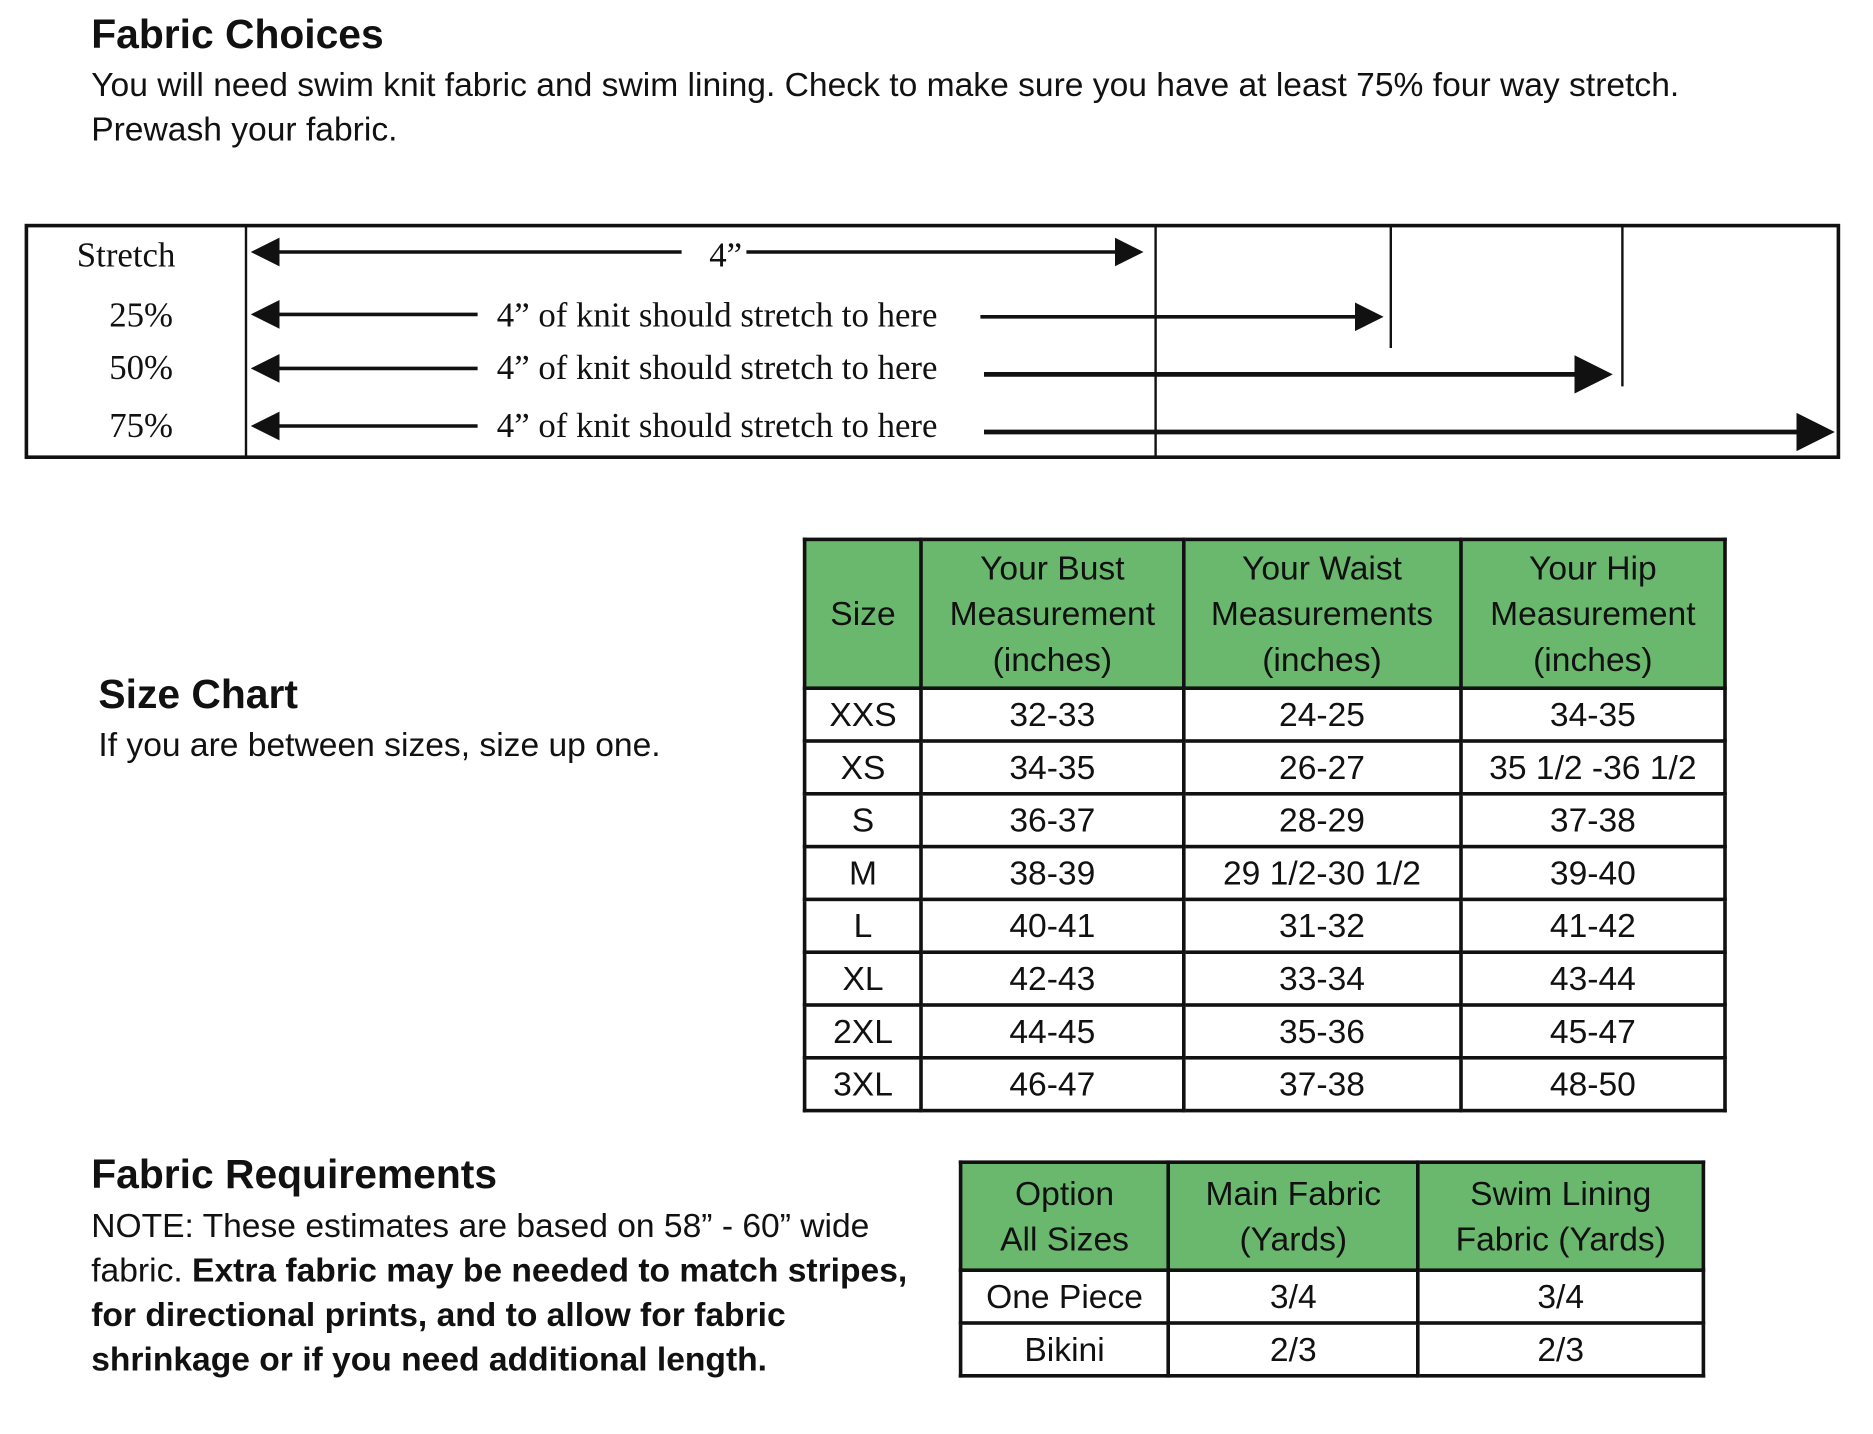 The width and height of the screenshot is (1873, 1434). I want to click on header-line: Fabric (Yards), so click(1560, 1238).